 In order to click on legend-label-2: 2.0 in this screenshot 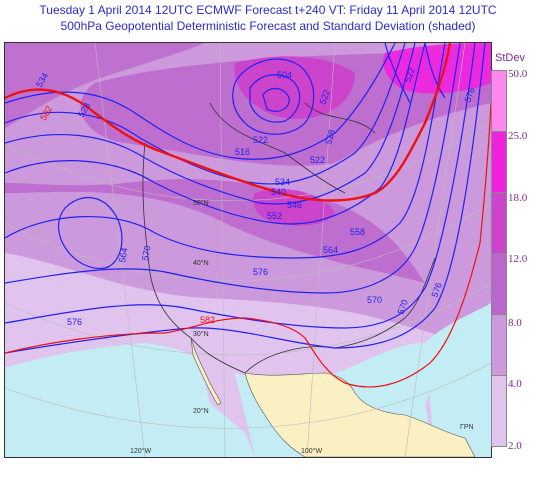, I will do `click(515, 446)`.